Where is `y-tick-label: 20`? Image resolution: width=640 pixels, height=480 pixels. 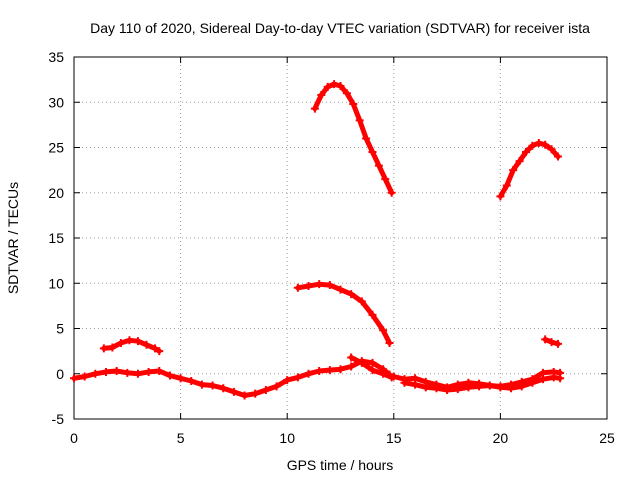 y-tick-label: 20 is located at coordinates (56, 193).